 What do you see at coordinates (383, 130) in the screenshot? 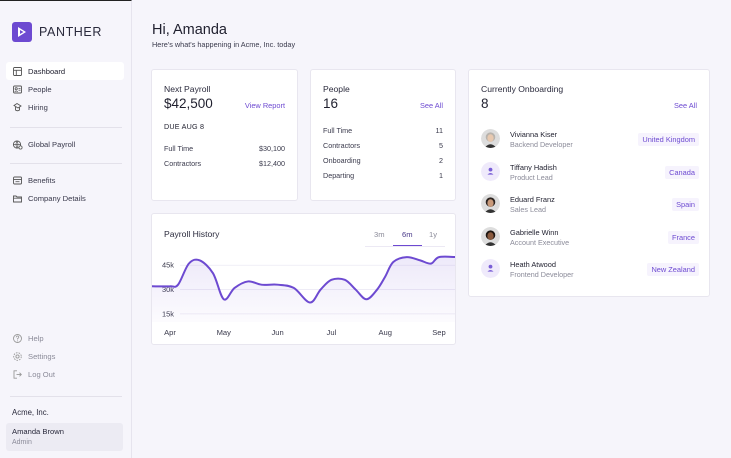
I see `people-row: Full Time 11` at bounding box center [383, 130].